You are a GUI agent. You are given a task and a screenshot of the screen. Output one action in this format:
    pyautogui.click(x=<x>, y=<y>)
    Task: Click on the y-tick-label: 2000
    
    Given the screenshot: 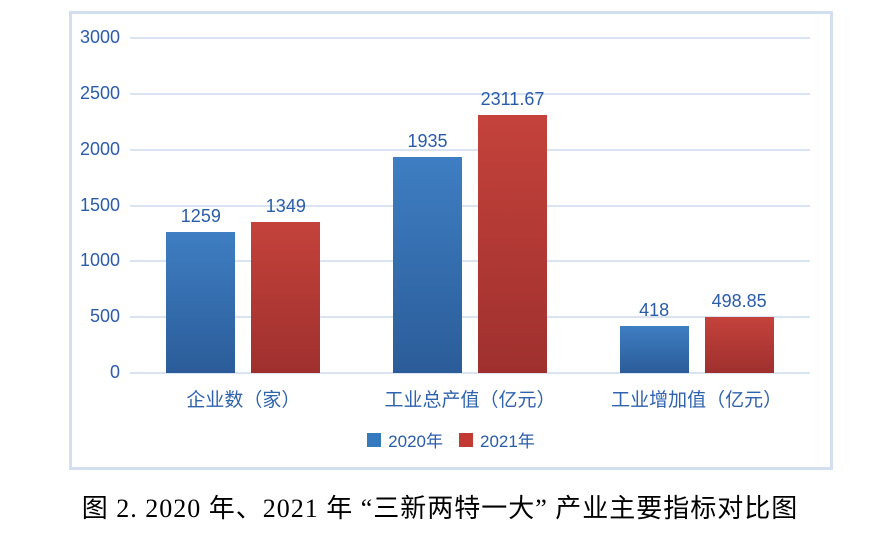 What is the action you would take?
    pyautogui.click(x=99, y=148)
    